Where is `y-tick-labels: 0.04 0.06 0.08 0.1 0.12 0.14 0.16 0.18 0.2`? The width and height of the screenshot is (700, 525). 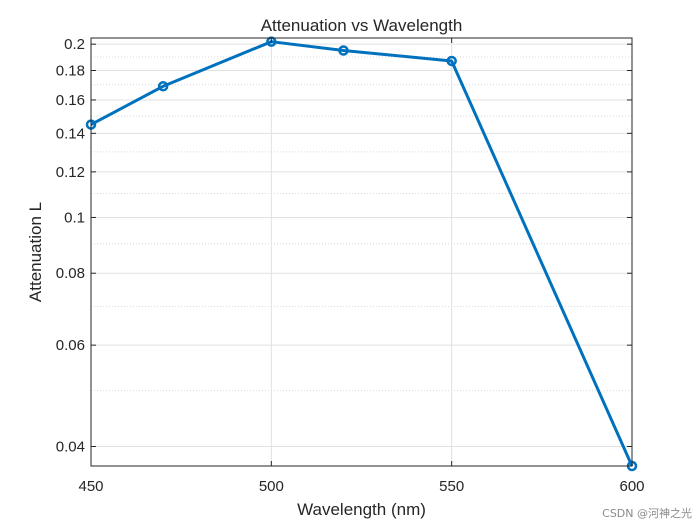
y-tick-labels: 0.04 0.06 0.08 0.1 0.12 0.14 0.16 0.18 0.2 is located at coordinates (70, 245).